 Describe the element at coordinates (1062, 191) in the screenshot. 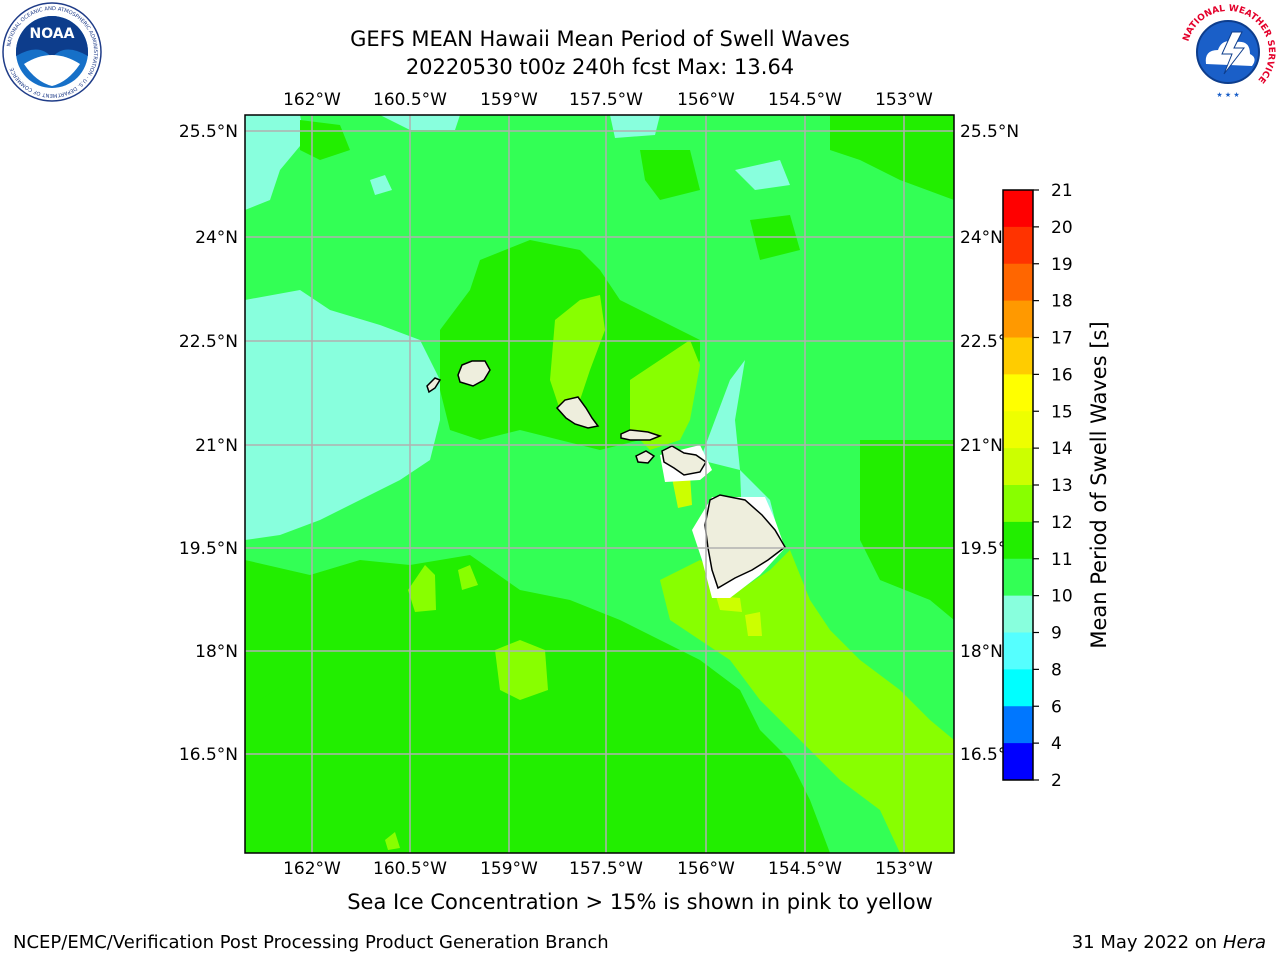

I see `colorbar-tick: 21` at that location.